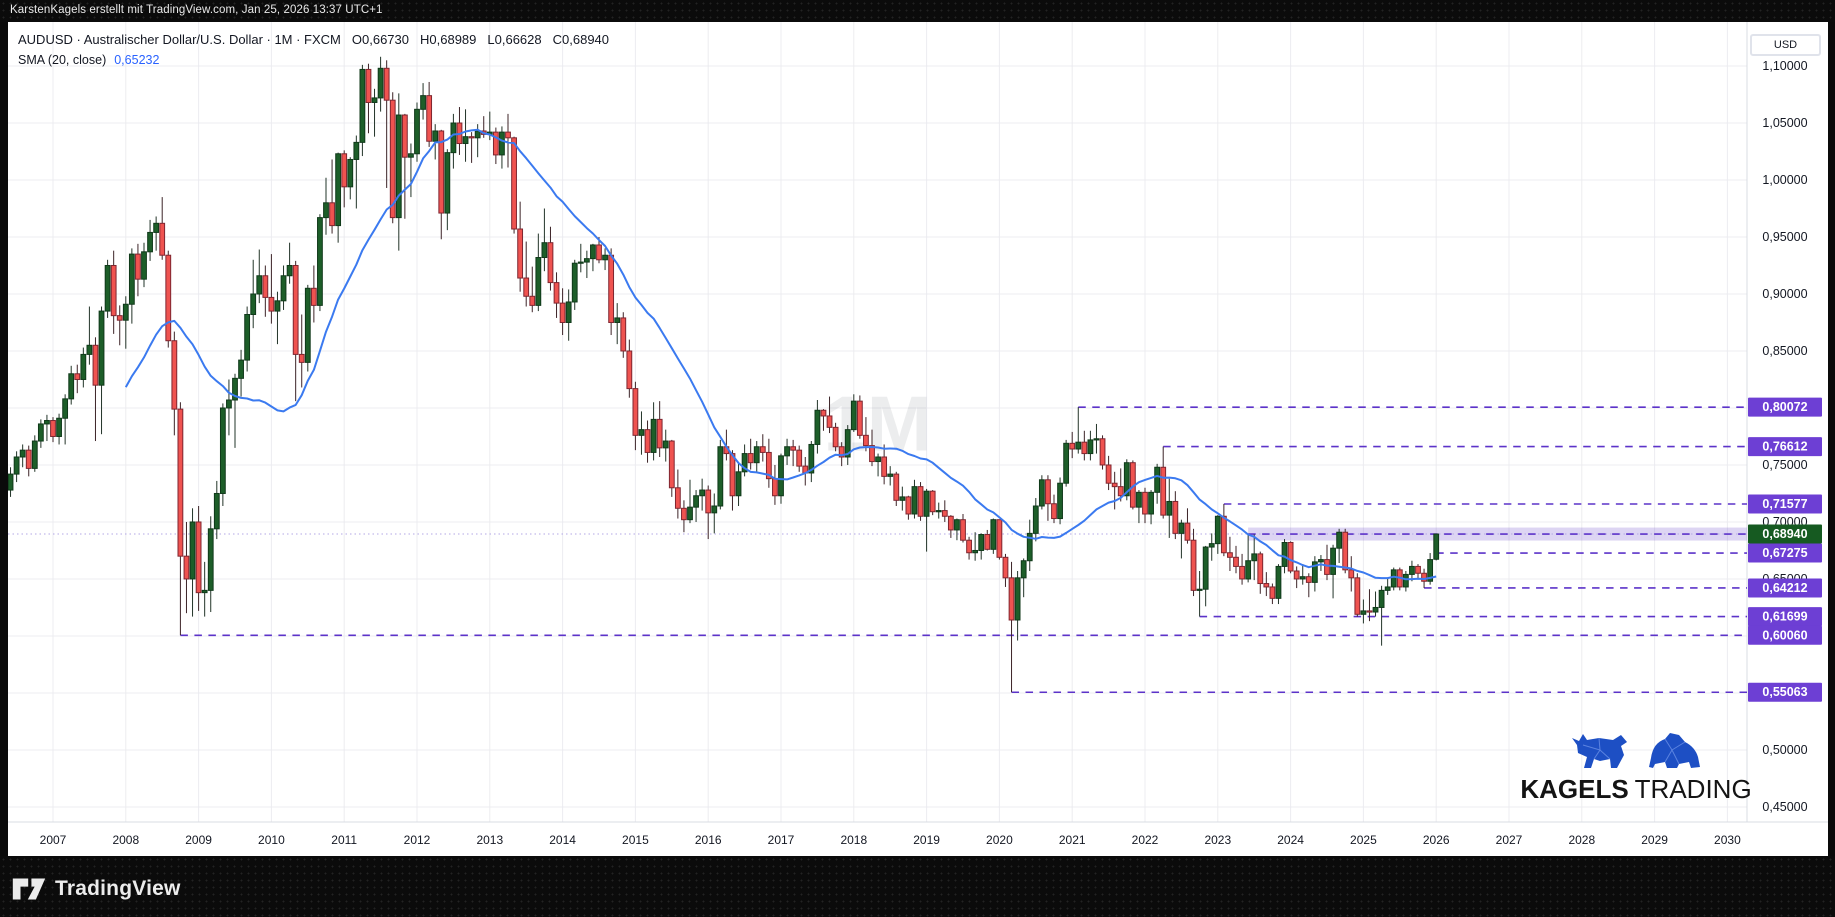 The width and height of the screenshot is (1835, 917). Describe the element at coordinates (514, 39) in the screenshot. I see `ohlc-low: L0,66628` at that location.